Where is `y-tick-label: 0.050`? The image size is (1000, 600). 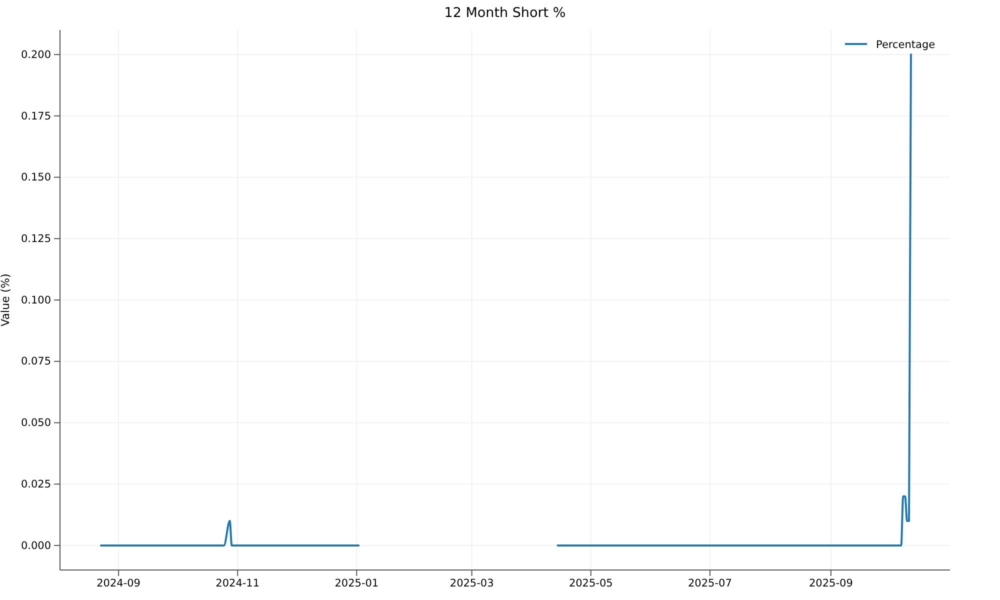 y-tick-label: 0.050 is located at coordinates (35, 423).